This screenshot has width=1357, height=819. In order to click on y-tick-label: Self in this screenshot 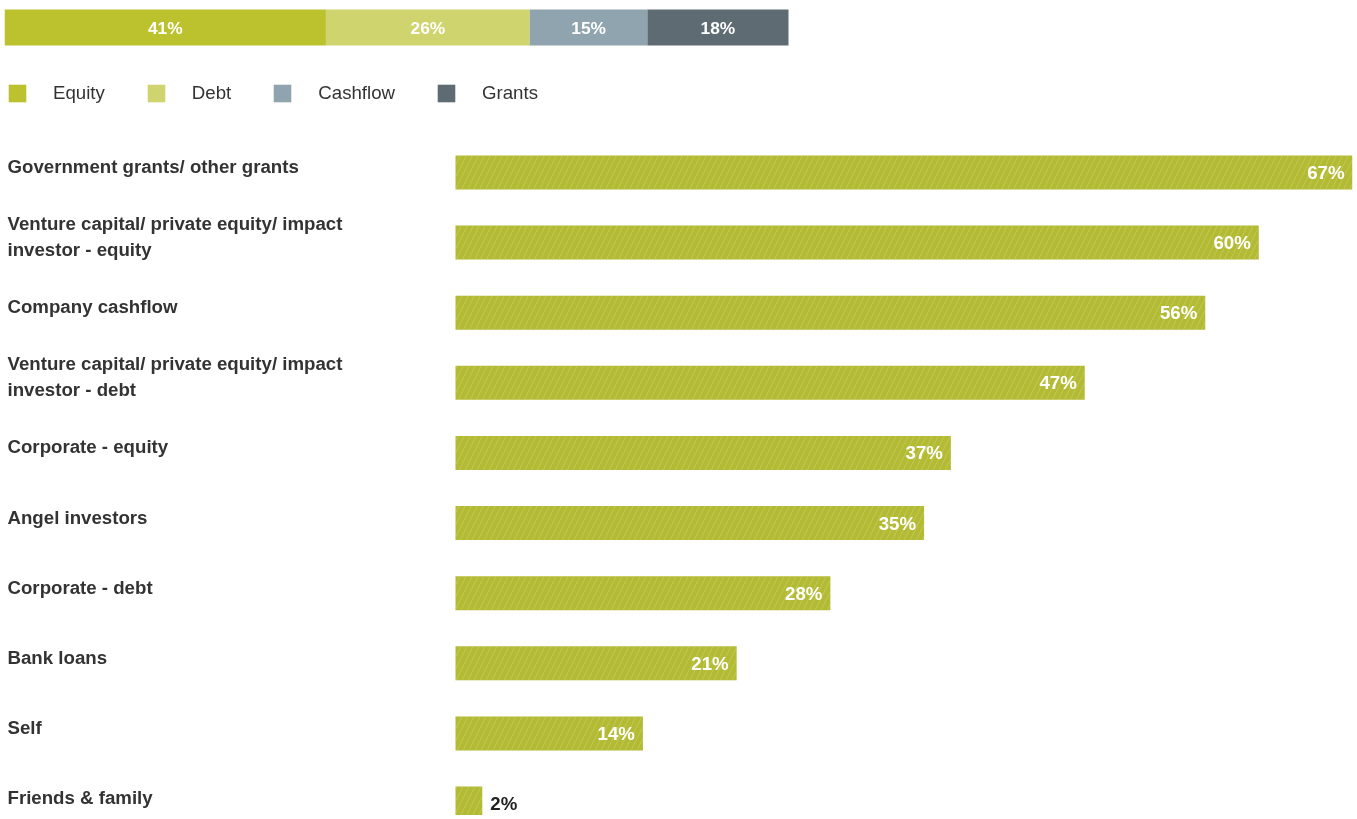, I will do `click(25, 727)`.